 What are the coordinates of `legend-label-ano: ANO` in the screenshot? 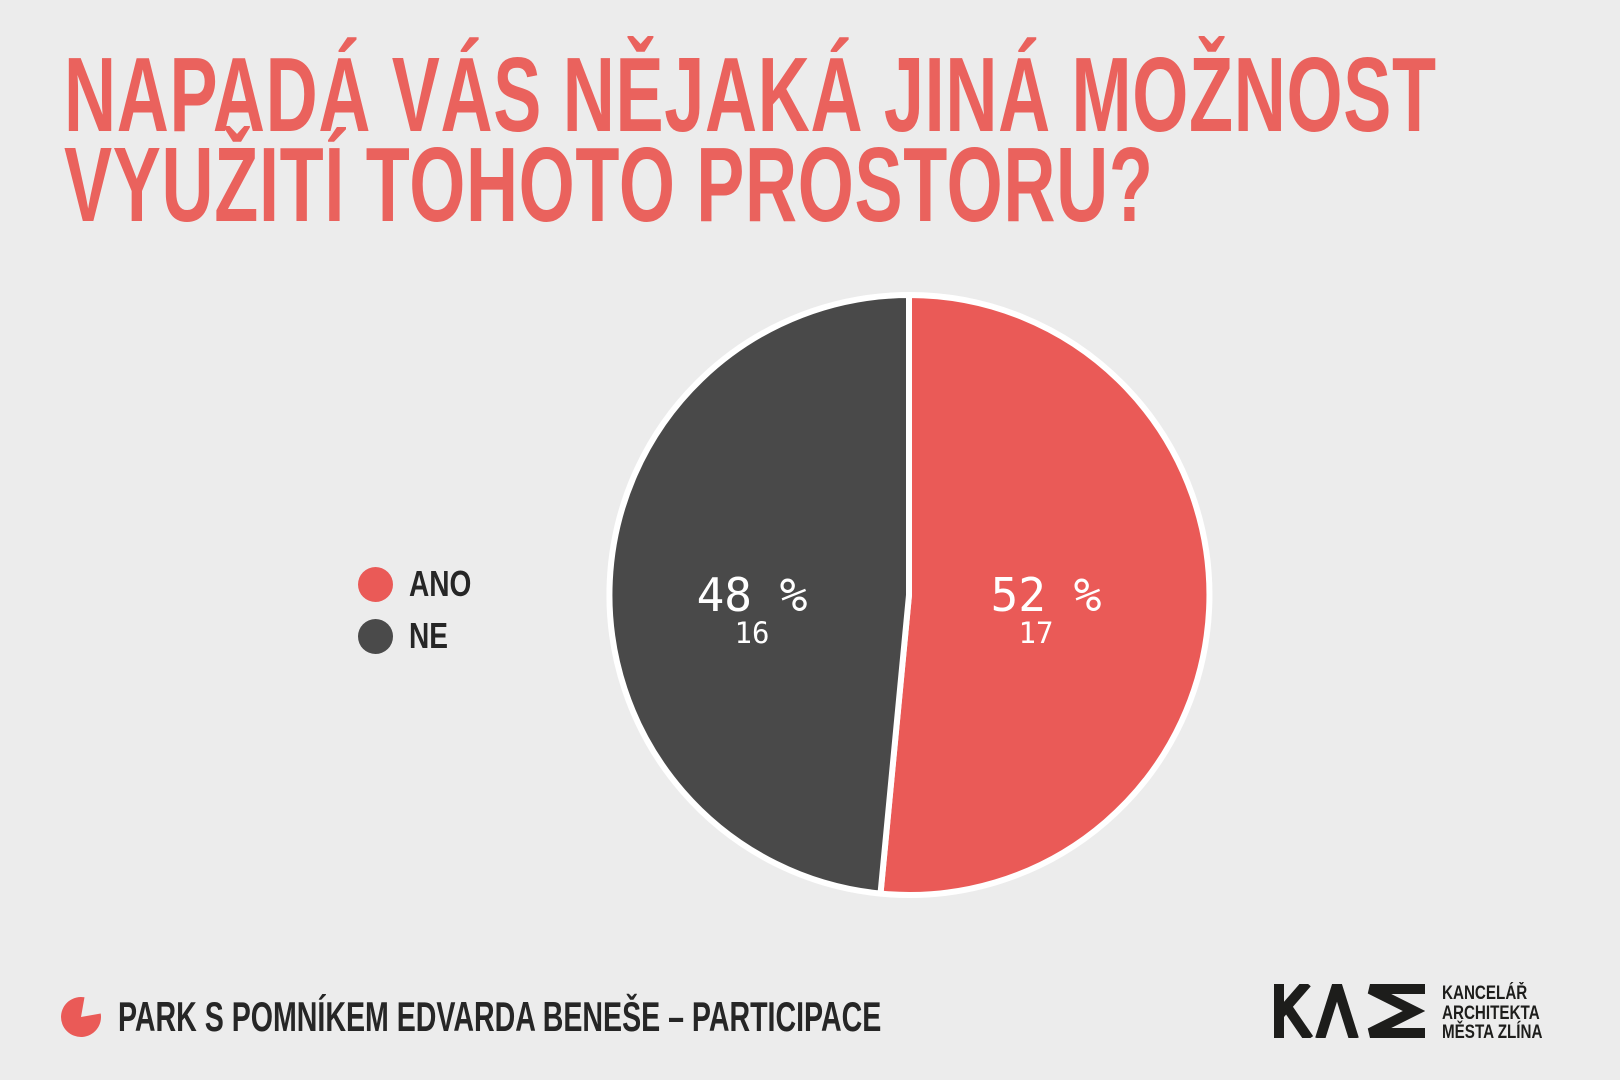 It's located at (440, 583).